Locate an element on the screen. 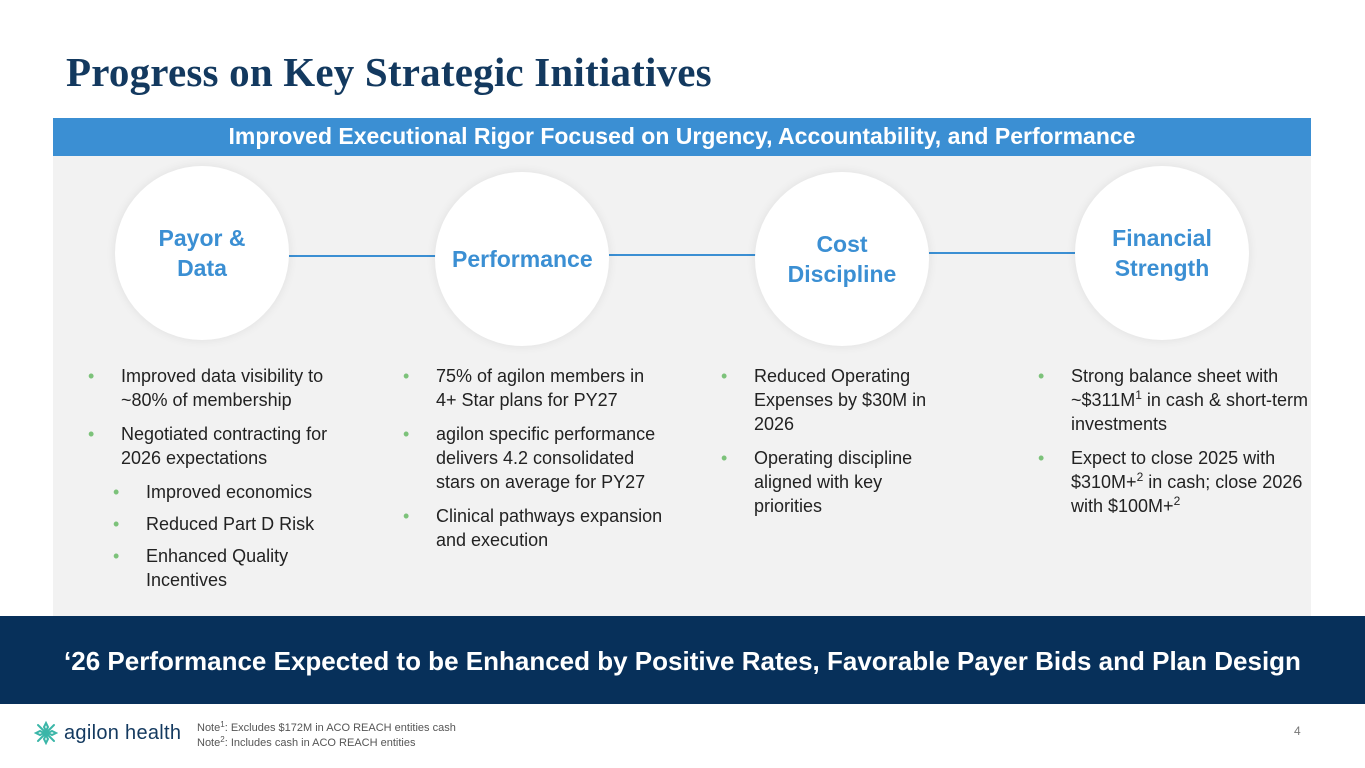  pillar-circle-financial-strength: Financial Strength is located at coordinates (1162, 253).